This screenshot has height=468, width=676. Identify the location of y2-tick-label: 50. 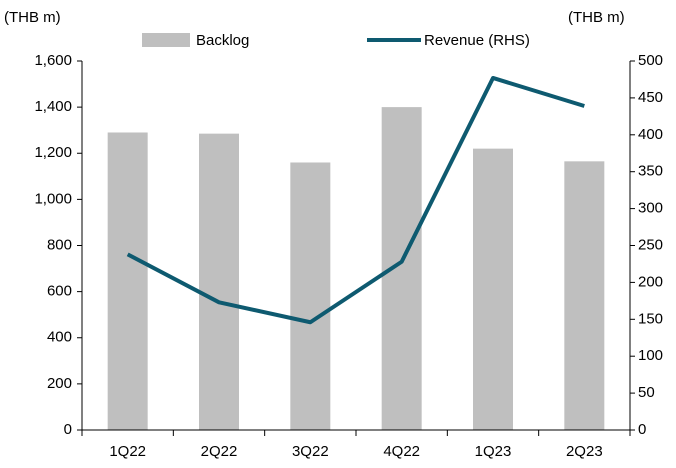
(646, 392).